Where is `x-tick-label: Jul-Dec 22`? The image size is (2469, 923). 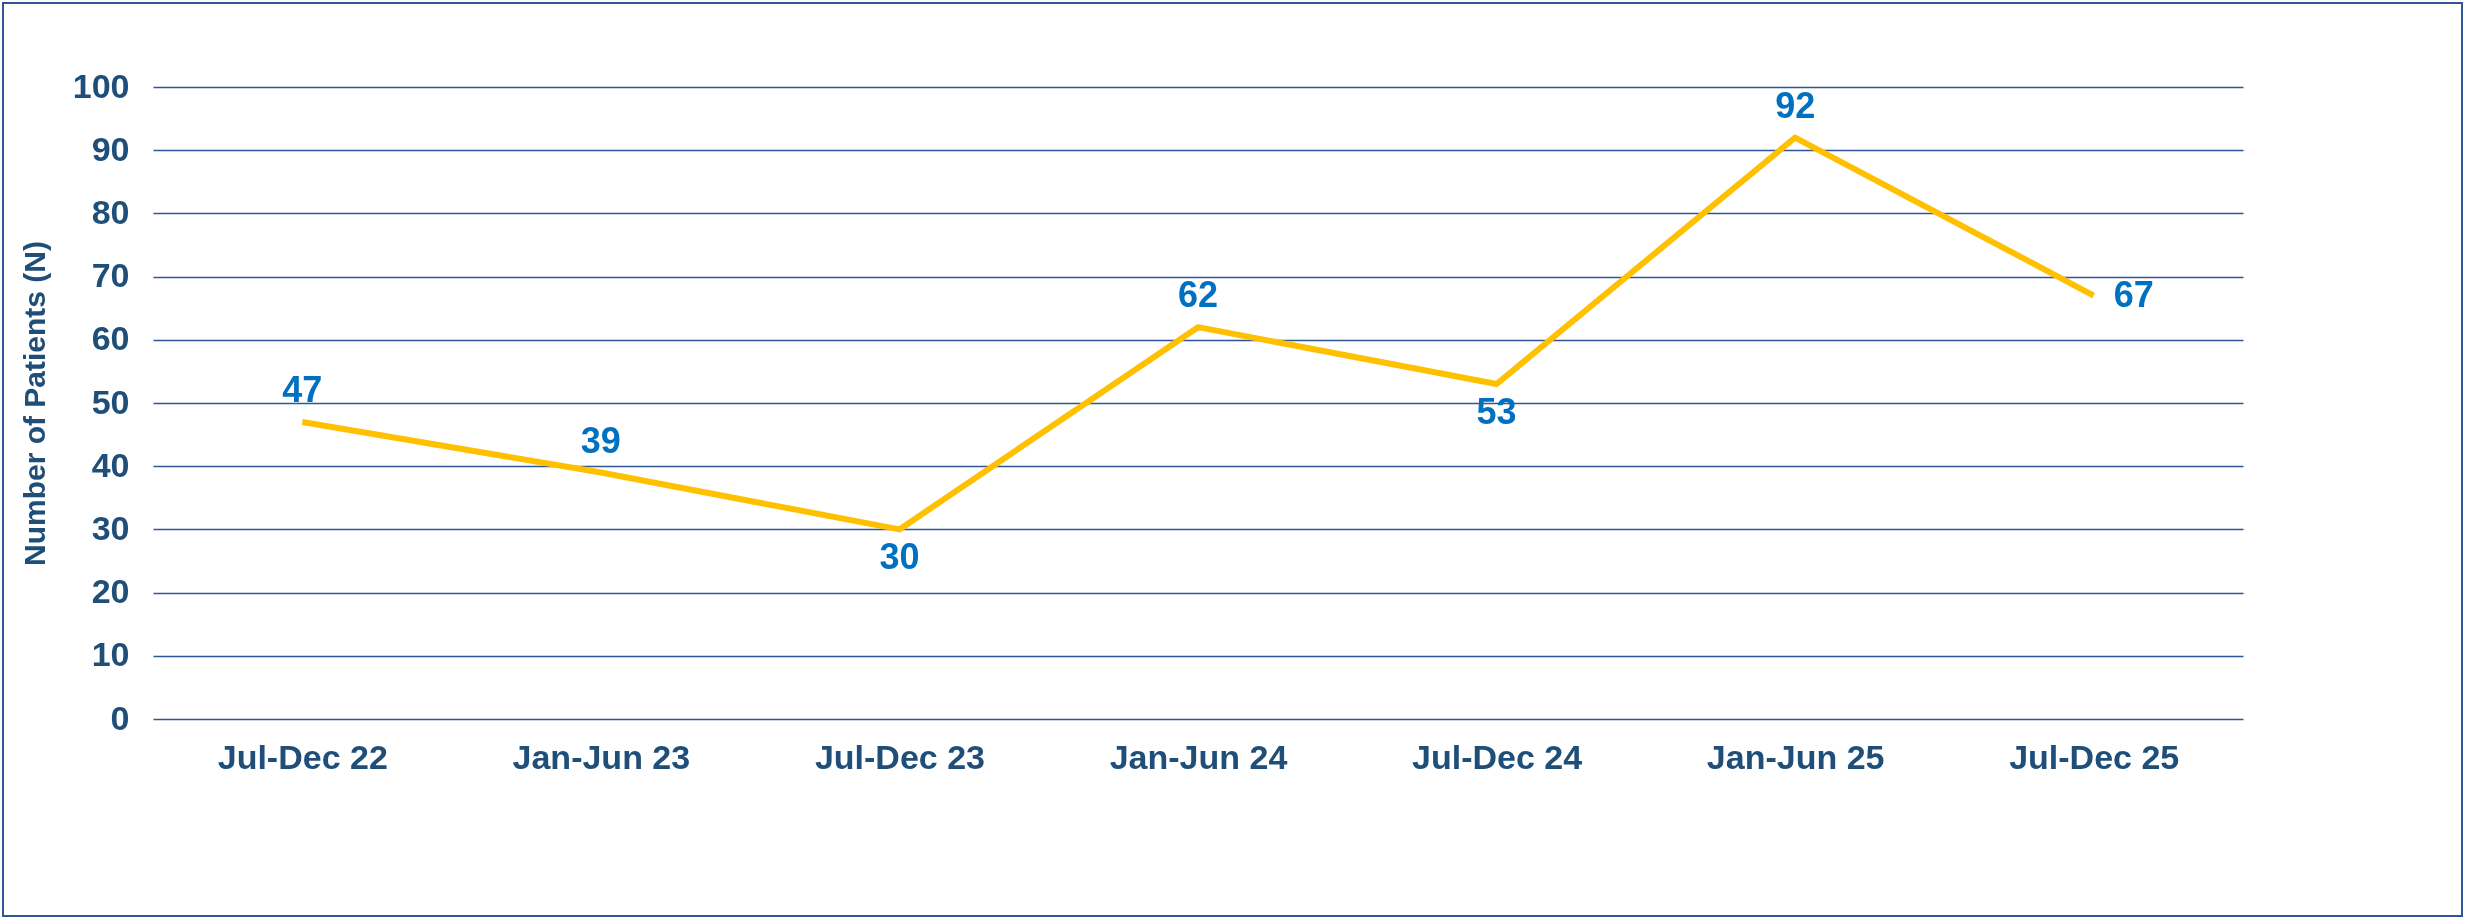
x-tick-label: Jul-Dec 22 is located at coordinates (302, 756).